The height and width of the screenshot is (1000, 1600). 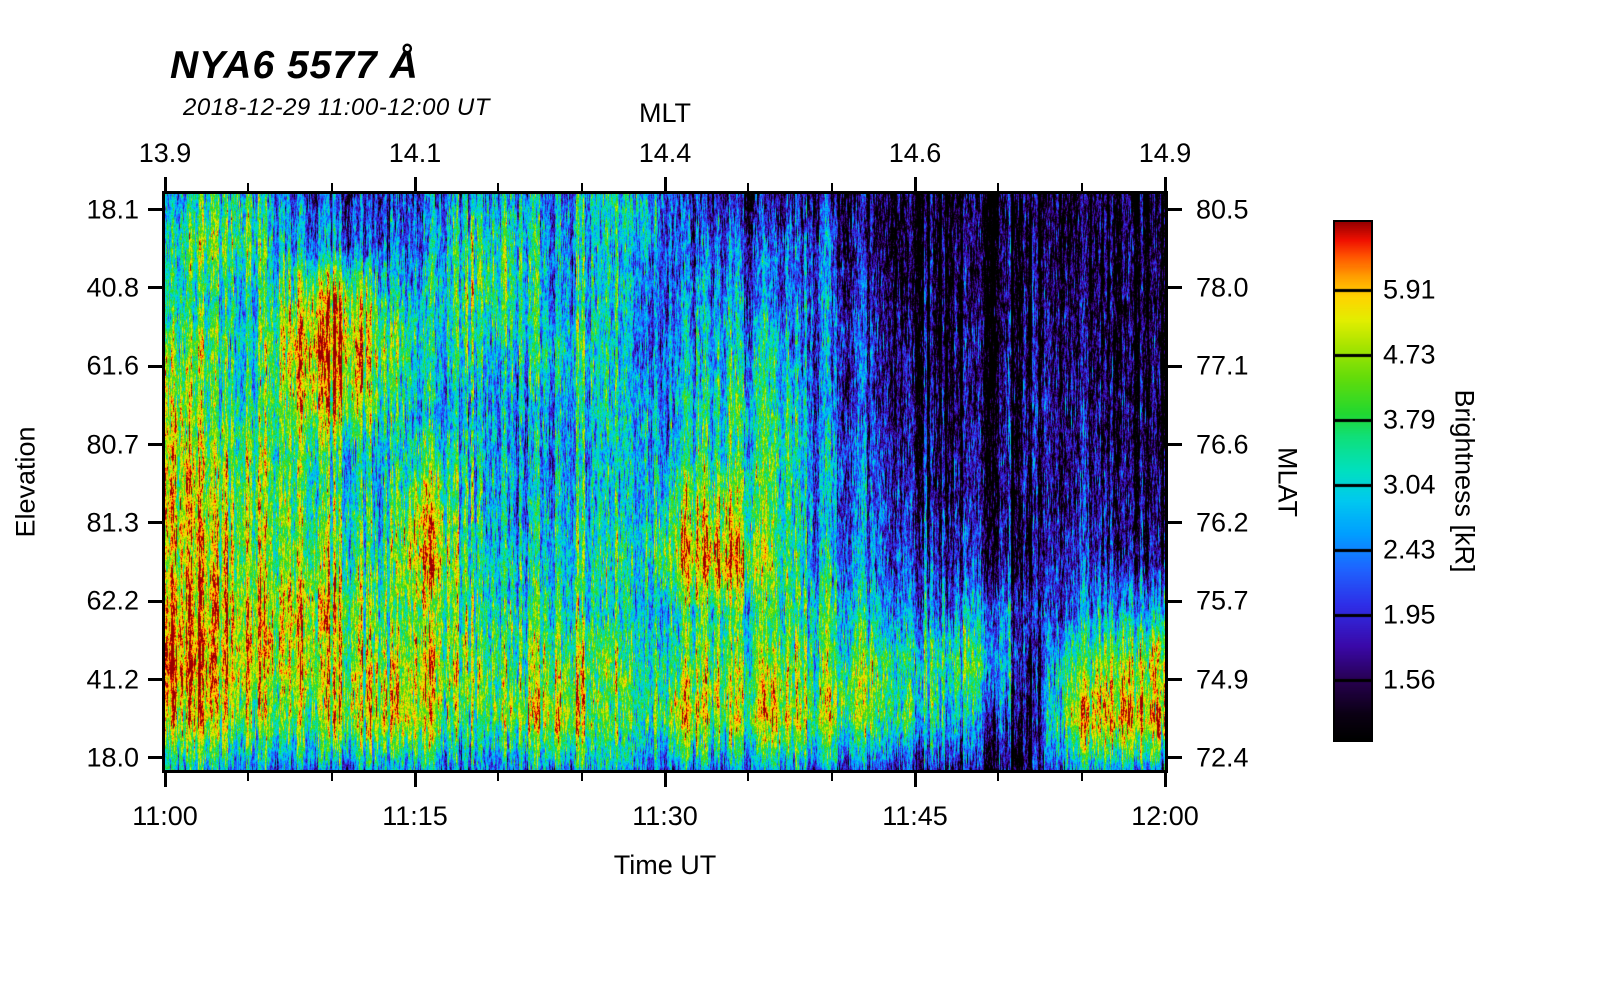 What do you see at coordinates (1409, 679) in the screenshot?
I see `colorbar-tick-label: 1.56` at bounding box center [1409, 679].